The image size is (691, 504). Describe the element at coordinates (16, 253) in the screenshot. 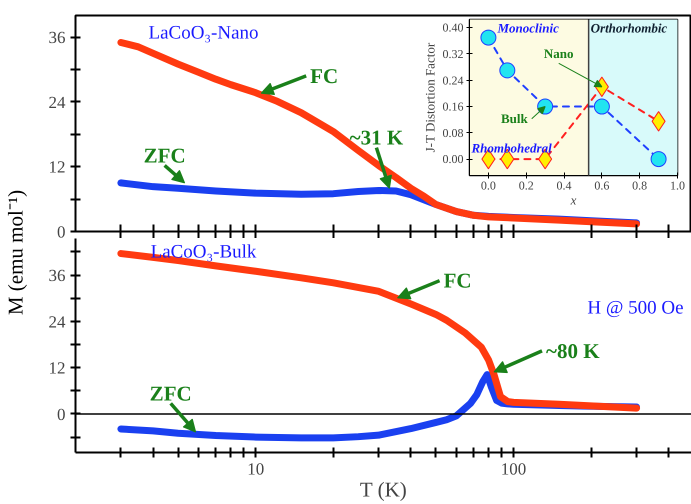

I see `y-axis-title: M (emu mol⁻¹)` at that location.